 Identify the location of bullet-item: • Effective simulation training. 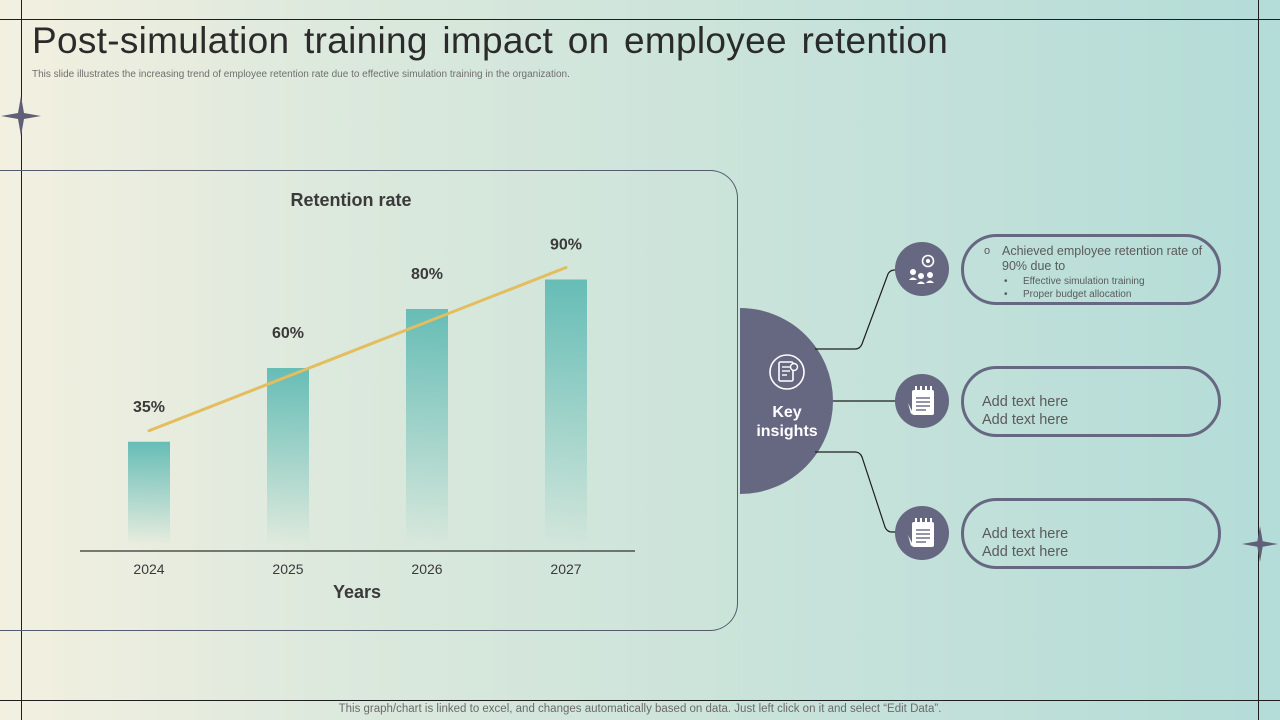
(1074, 281).